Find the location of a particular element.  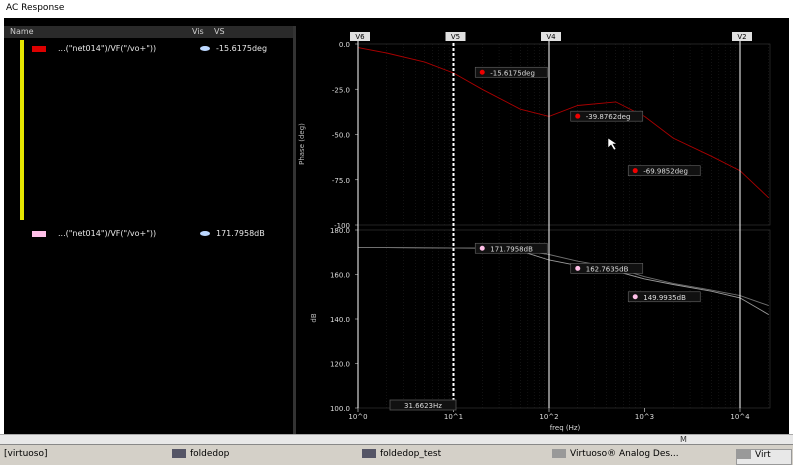

trace-row-gain: ...("net014")/VF("/vo+")) 171.7958dB is located at coordinates (162, 234).